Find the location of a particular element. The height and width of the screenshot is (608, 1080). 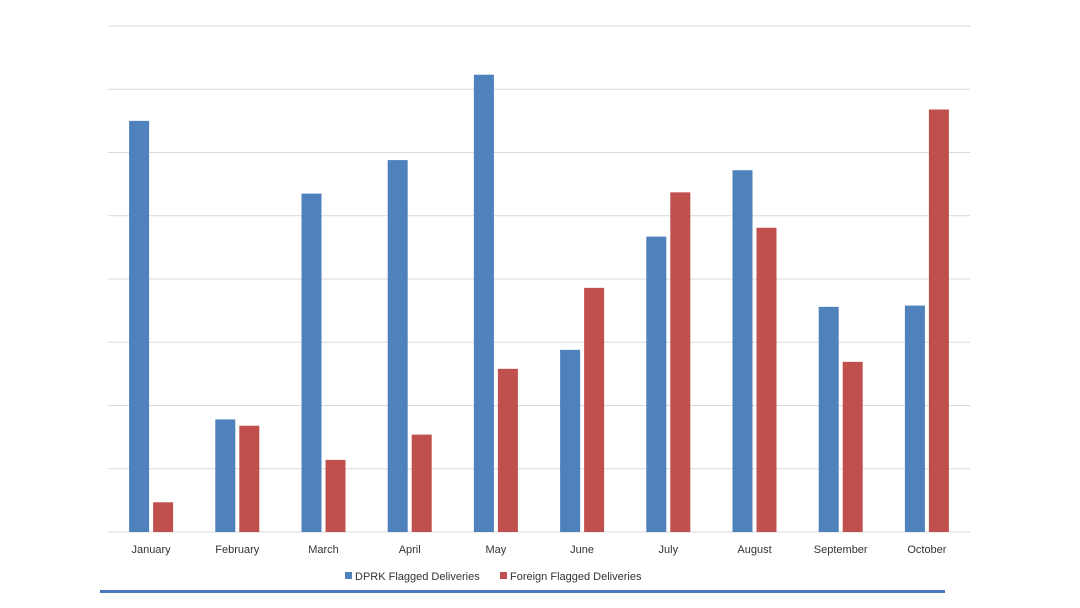

x-tick-label: September is located at coordinates (841, 550).